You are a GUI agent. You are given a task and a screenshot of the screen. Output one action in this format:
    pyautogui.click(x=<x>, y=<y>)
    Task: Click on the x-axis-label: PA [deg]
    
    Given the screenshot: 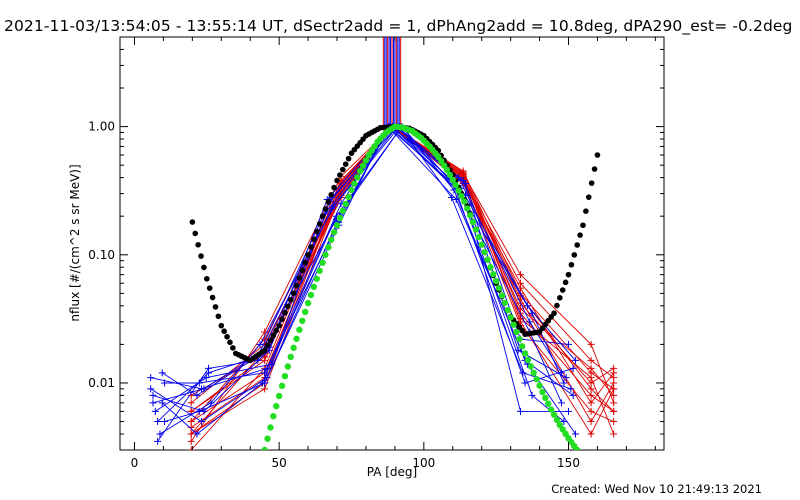 What is the action you would take?
    pyautogui.click(x=392, y=472)
    